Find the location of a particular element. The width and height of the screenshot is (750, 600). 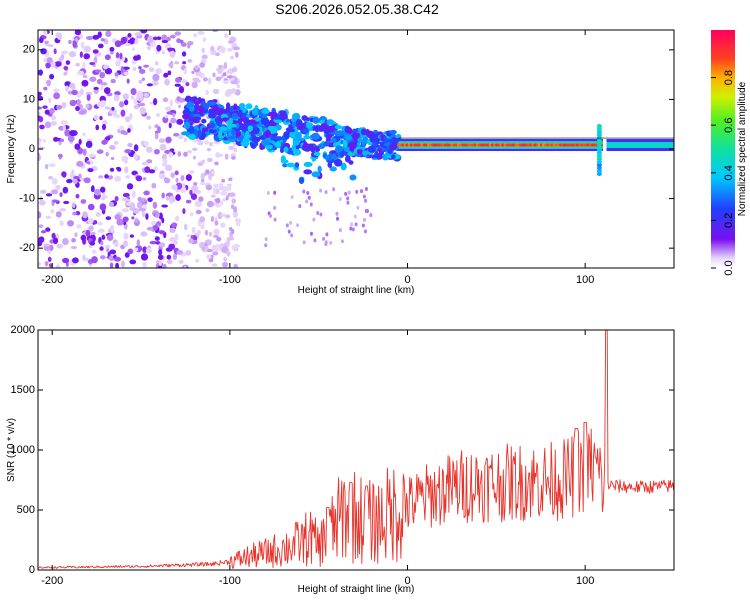

colorbar-tick-label: 0.0 is located at coordinates (729, 267).